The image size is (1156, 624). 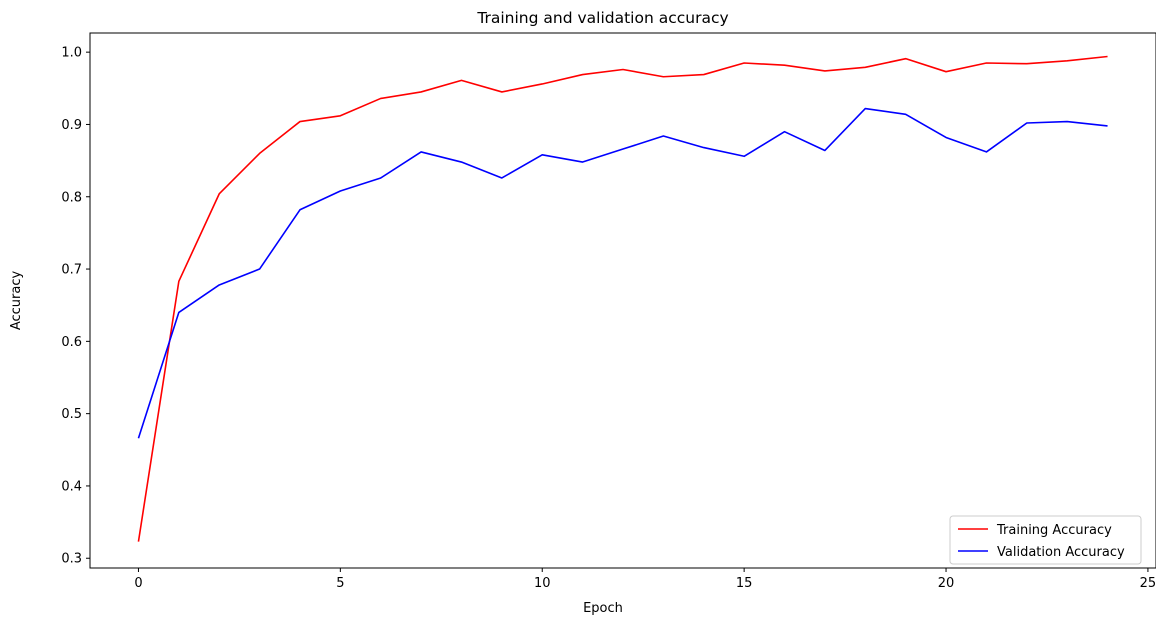 I want to click on y-tick-label: 0.4, so click(x=71, y=486).